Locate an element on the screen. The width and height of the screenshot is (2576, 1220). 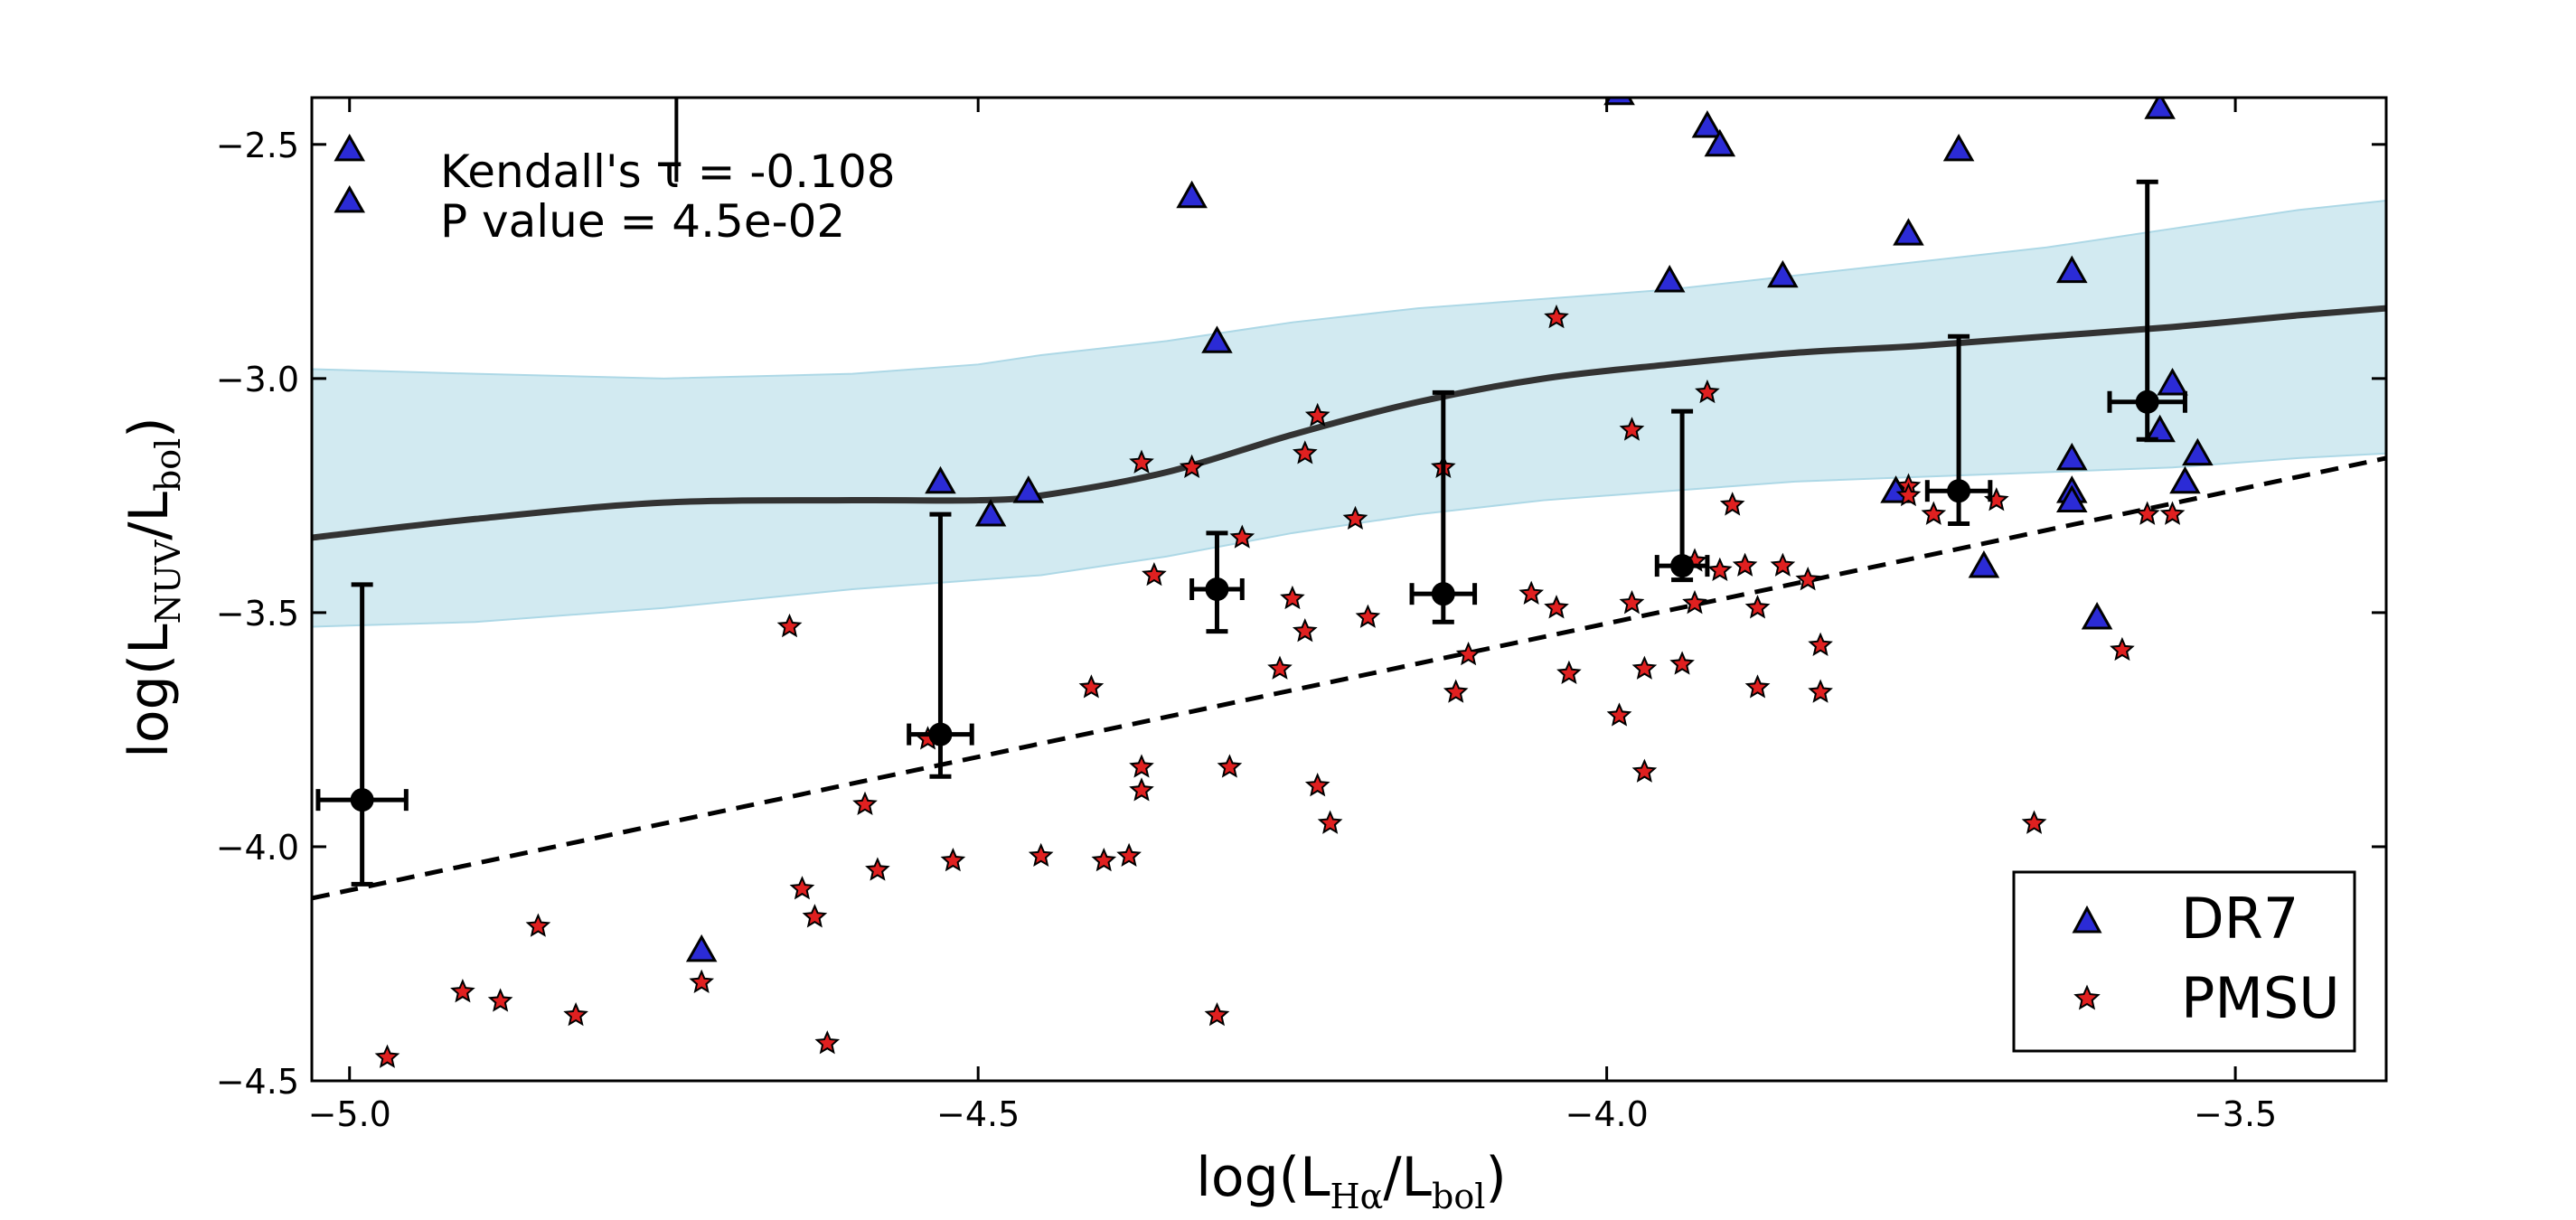
y-tick-label: −4.5 is located at coordinates (258, 1082).